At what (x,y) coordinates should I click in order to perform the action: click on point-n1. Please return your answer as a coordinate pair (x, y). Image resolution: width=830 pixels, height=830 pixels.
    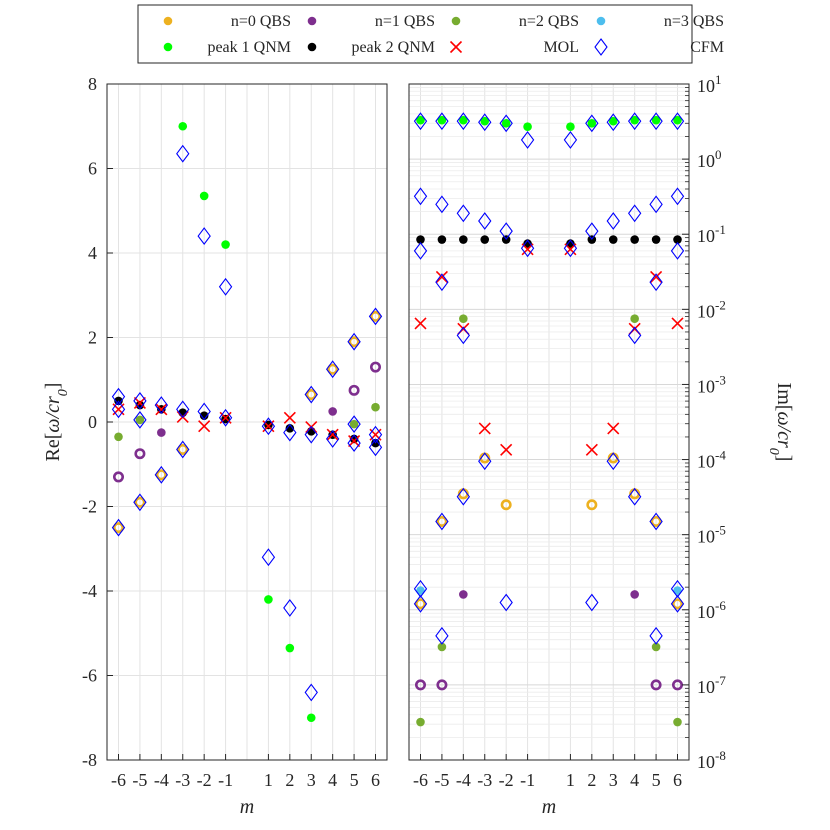
    Looking at the image, I should click on (332, 411).